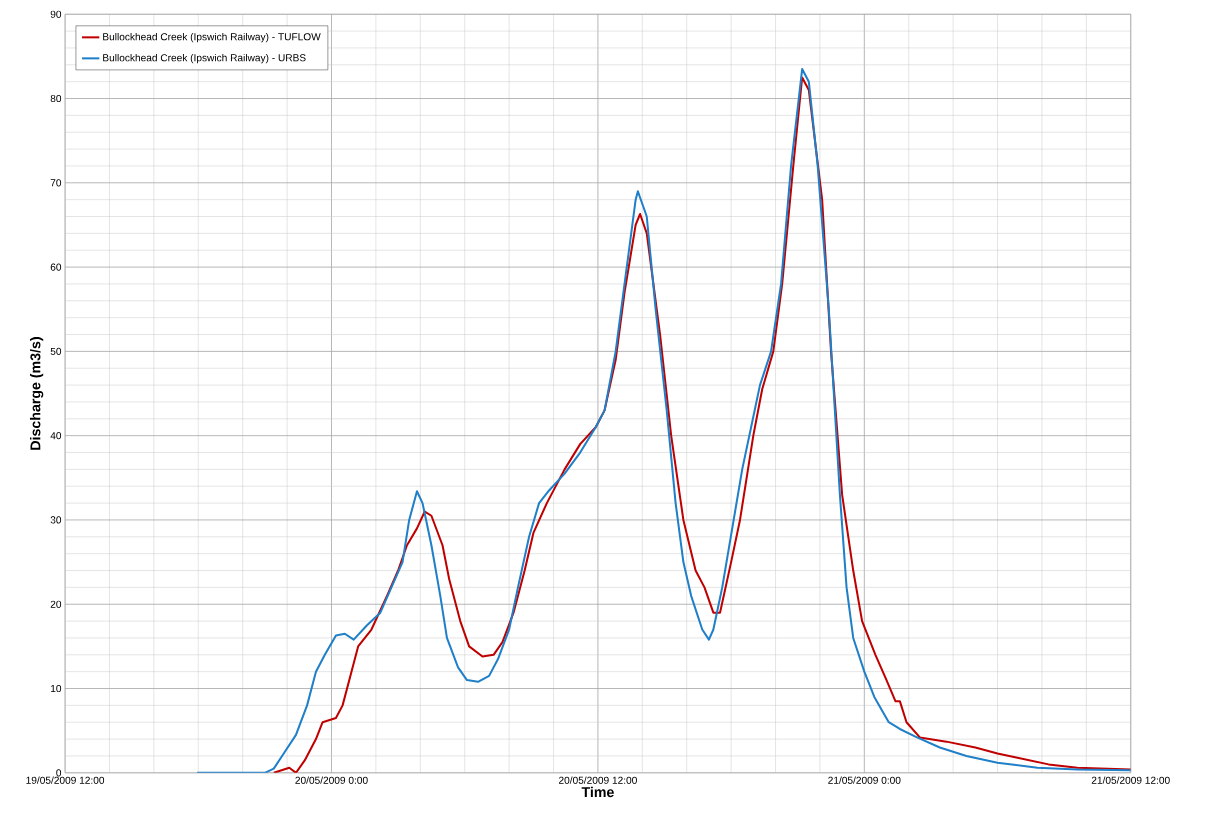 Image resolution: width=1206 pixels, height=826 pixels. I want to click on x-tick-label: 20/05/2009 0:00, so click(331, 780).